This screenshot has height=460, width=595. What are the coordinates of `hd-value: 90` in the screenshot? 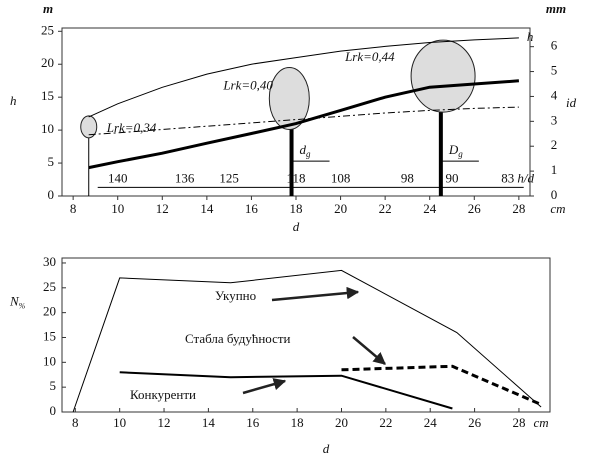 It's located at (452, 177).